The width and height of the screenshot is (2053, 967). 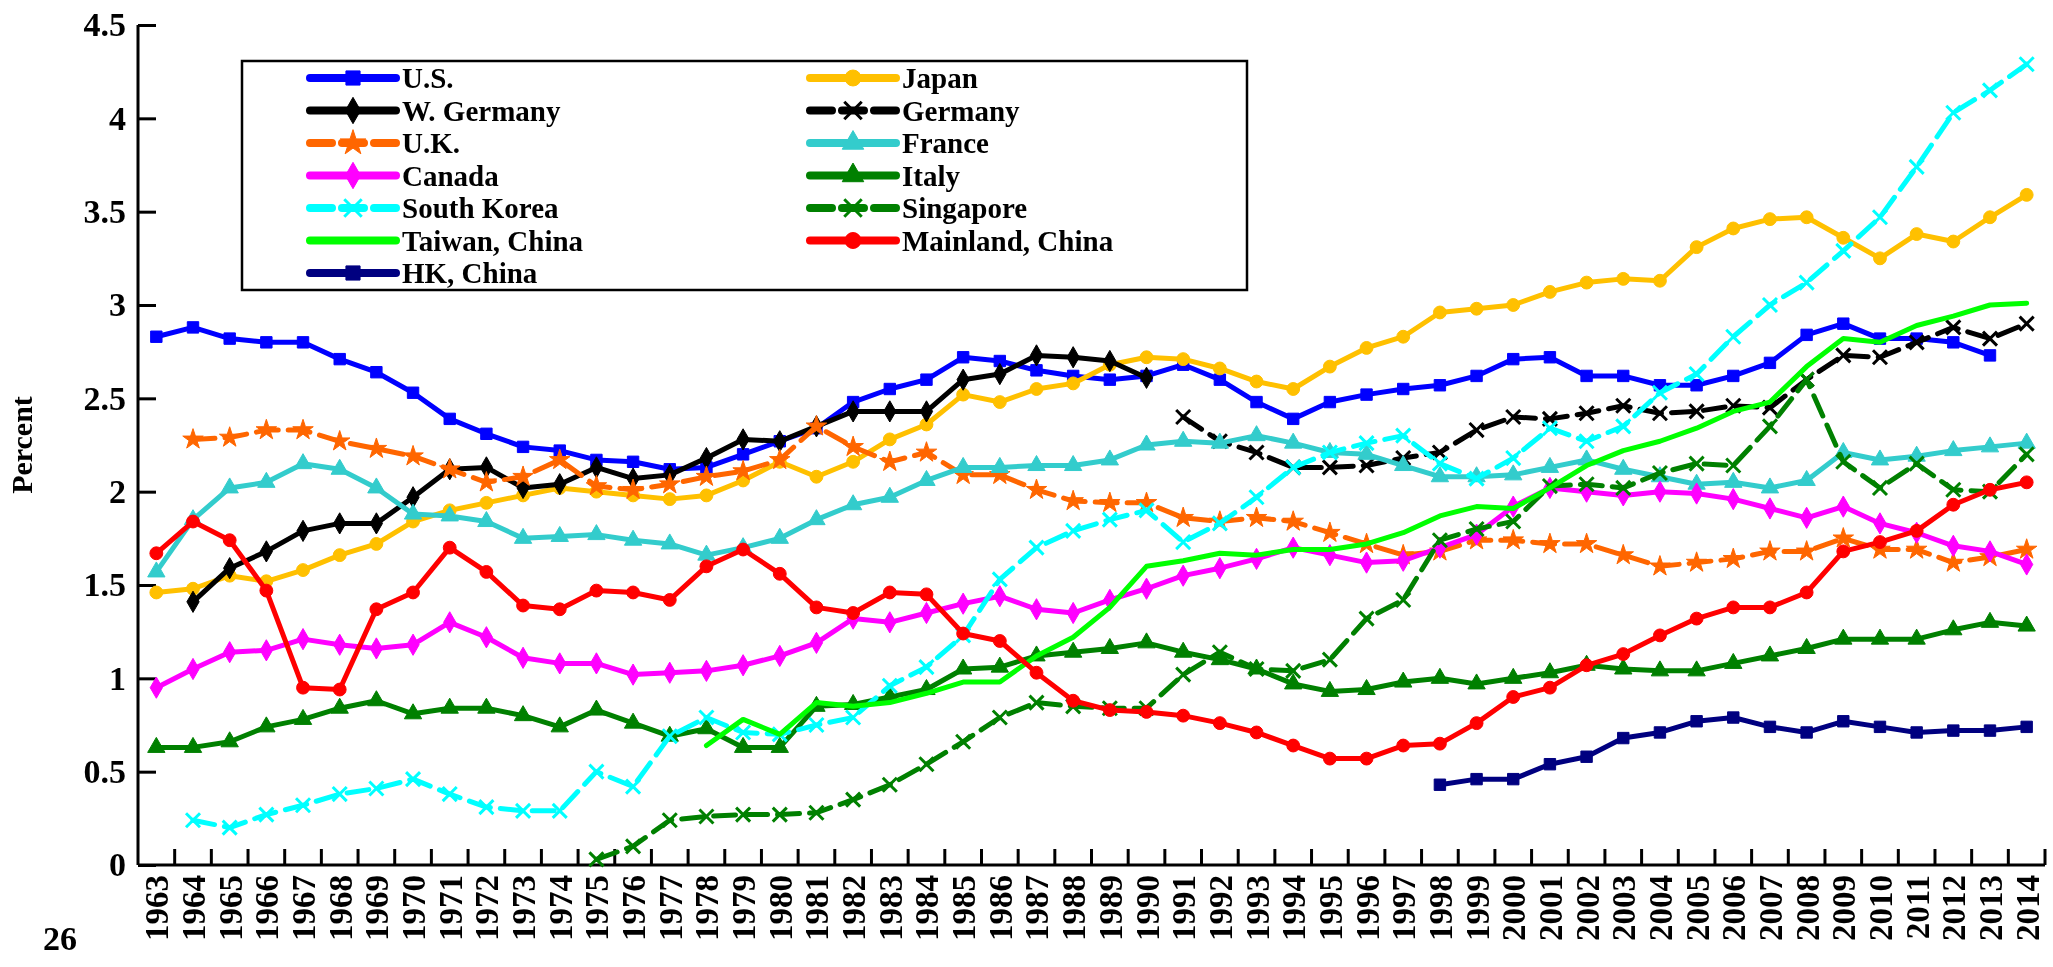 I want to click on x-tick-label: 2000, so click(x=1514, y=908).